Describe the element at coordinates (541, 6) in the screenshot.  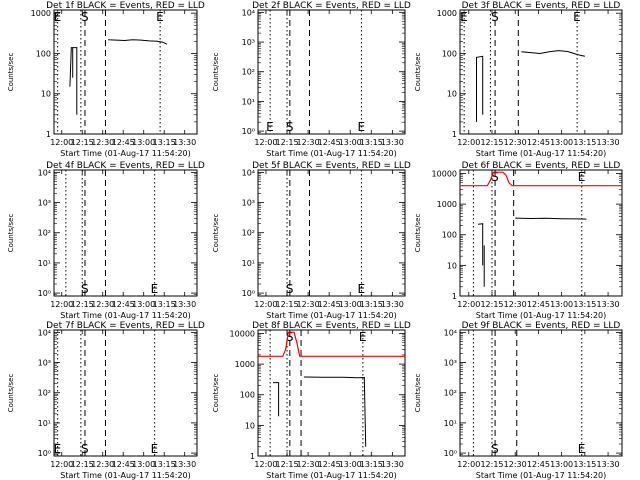
I see `panel-title: Det 3f BLACK = Events, RED = LLD` at that location.